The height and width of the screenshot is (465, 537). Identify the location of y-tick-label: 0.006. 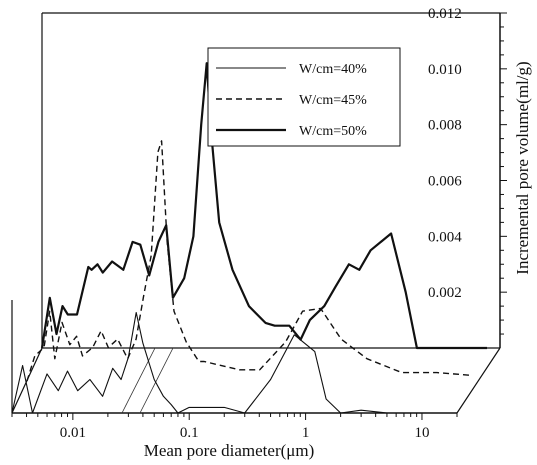
(445, 182).